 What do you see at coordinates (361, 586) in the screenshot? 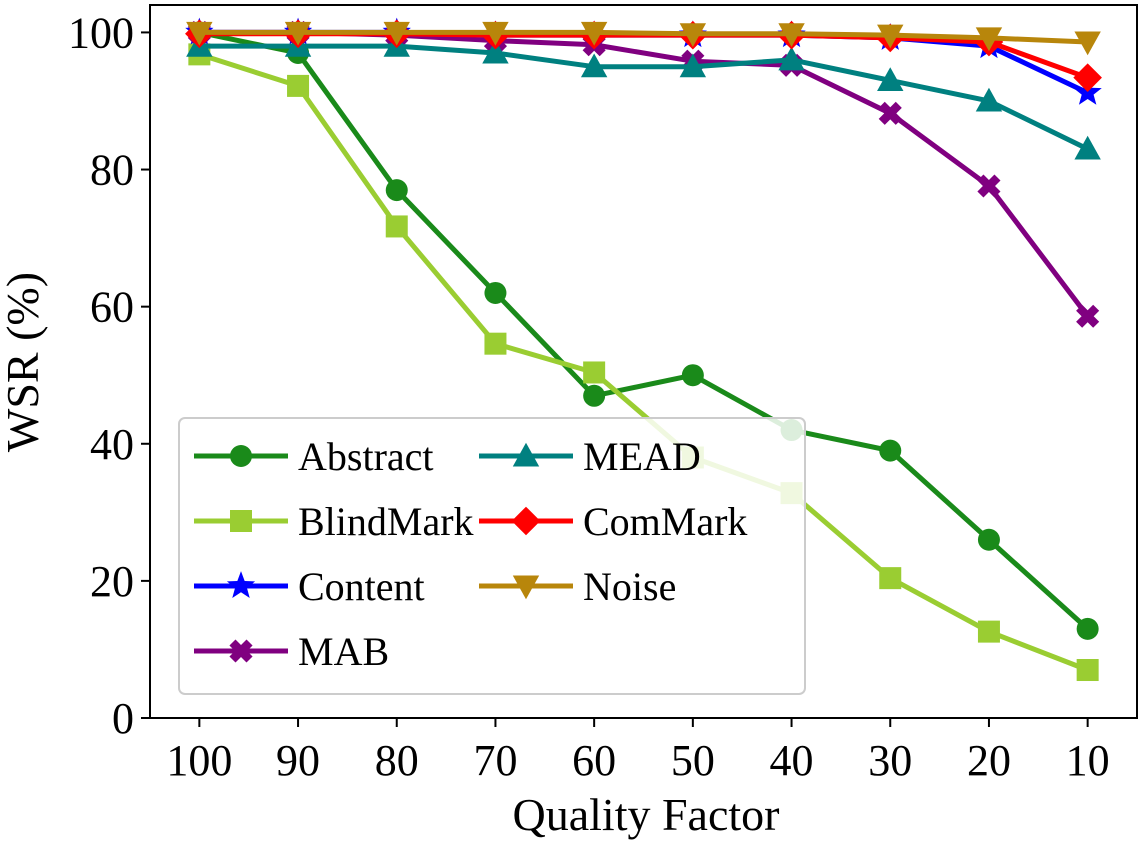
I see `legend-label: Content` at bounding box center [361, 586].